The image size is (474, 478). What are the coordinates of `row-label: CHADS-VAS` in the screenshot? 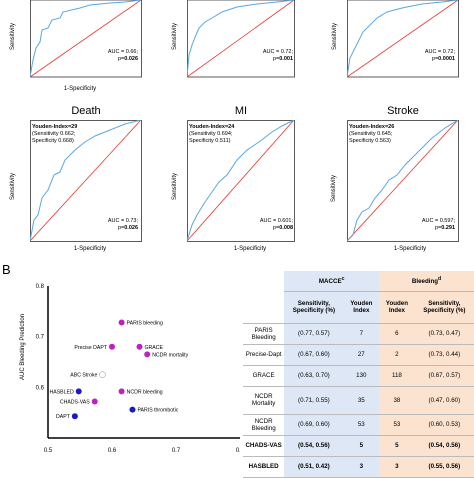 It's located at (264, 446).